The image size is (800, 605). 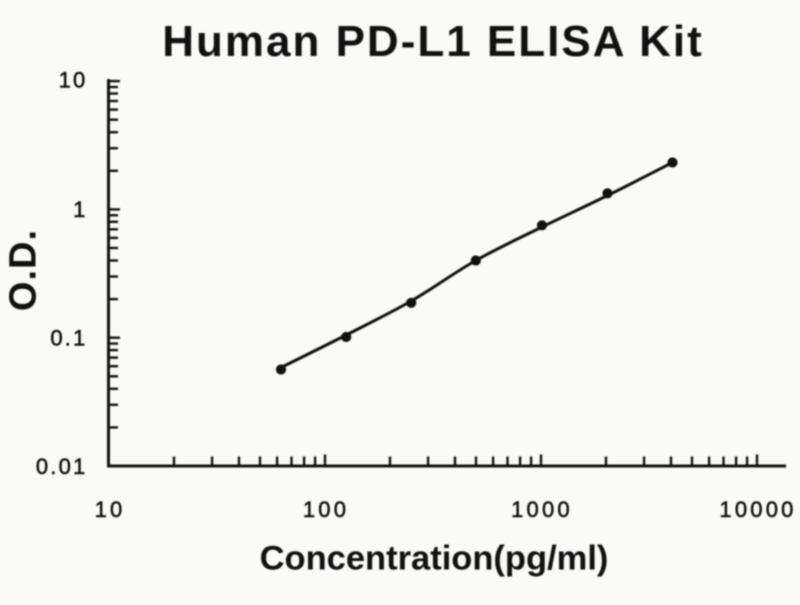 What do you see at coordinates (68, 338) in the screenshot?
I see `svg-text: 0.1` at bounding box center [68, 338].